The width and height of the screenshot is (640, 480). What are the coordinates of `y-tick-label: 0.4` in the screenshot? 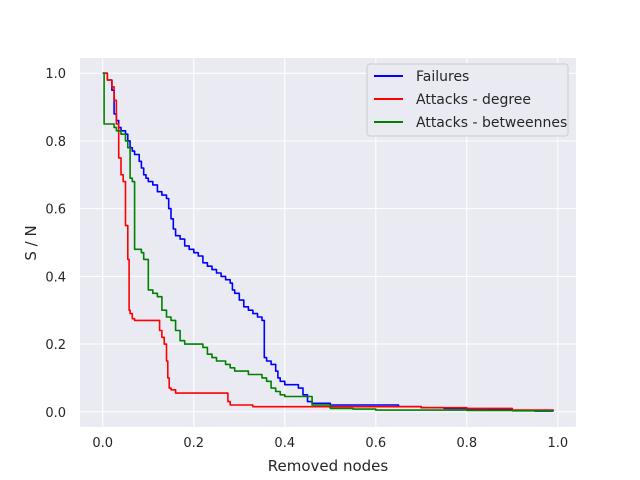 It's located at (55, 277).